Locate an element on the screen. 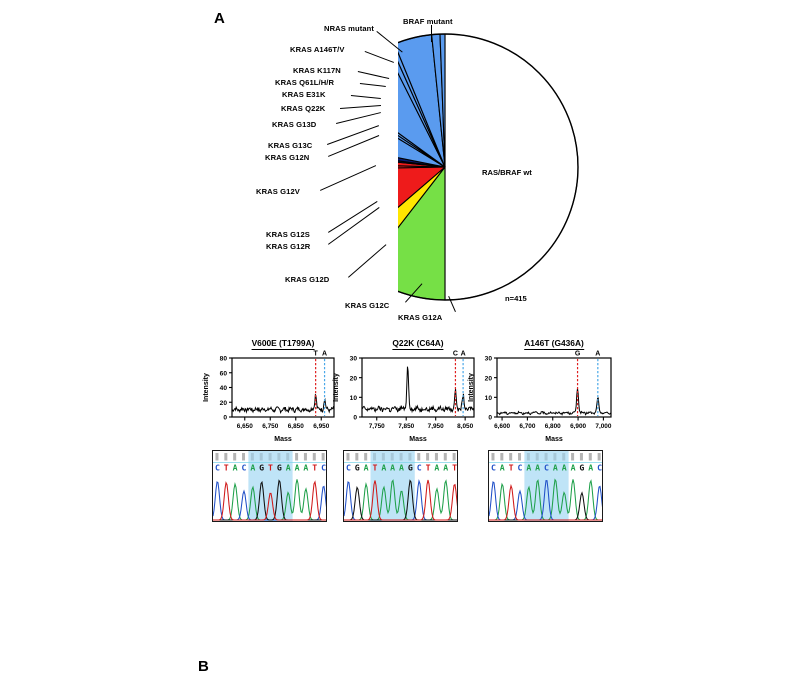  x-tick-label: 7,950 is located at coordinates (436, 426).